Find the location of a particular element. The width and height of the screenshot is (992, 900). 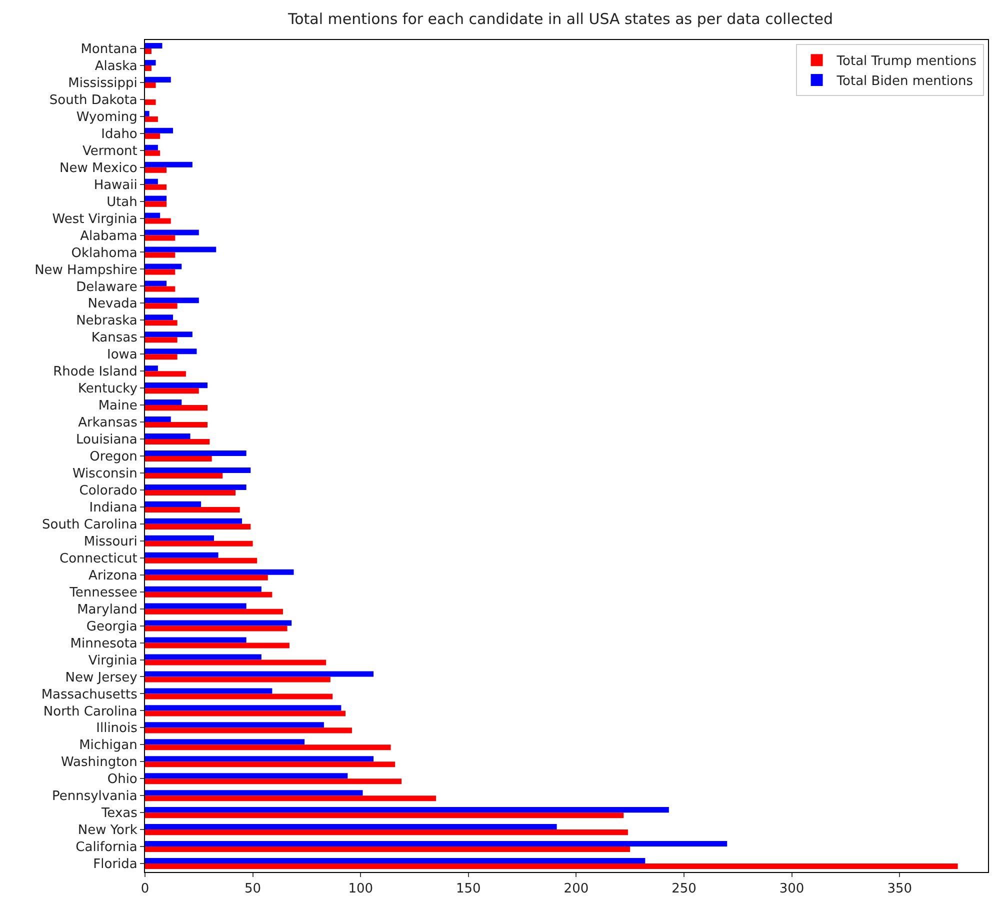

y-tick-label: Maryland is located at coordinates (107, 610).